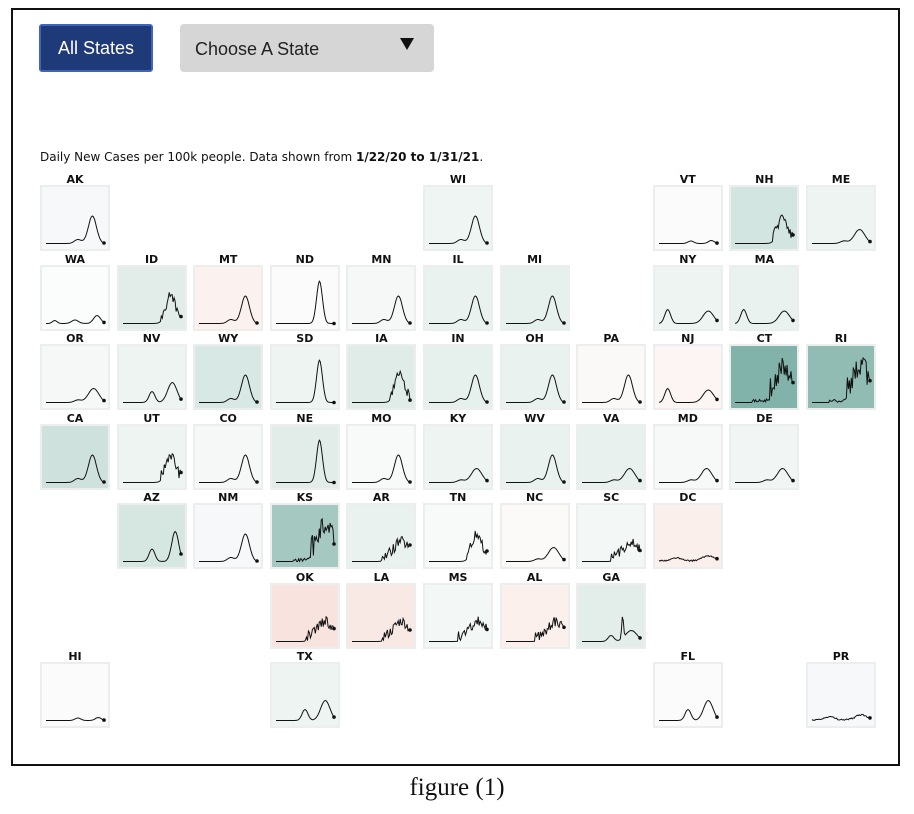 This screenshot has height=814, width=914. Describe the element at coordinates (381, 451) in the screenshot. I see `state-tile-mo: MO` at that location.